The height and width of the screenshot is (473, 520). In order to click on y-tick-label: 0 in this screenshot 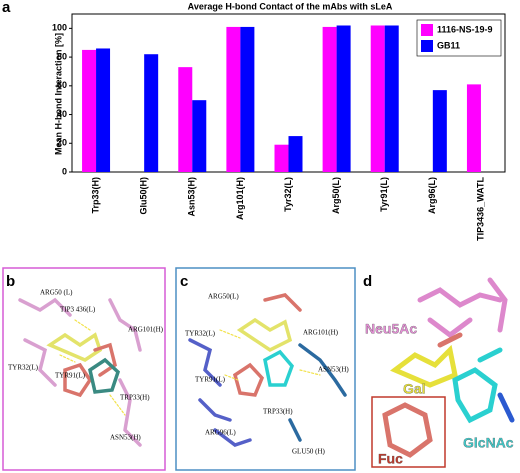, I will do `click(64, 171)`.